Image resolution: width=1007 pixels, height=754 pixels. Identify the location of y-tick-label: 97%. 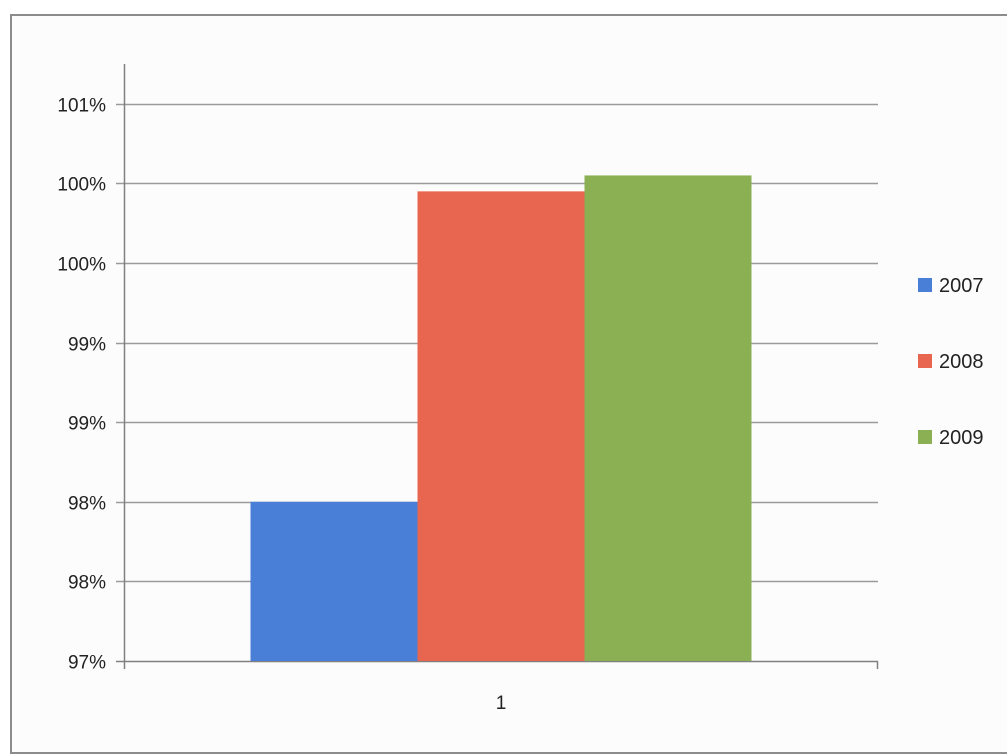
(87, 663).